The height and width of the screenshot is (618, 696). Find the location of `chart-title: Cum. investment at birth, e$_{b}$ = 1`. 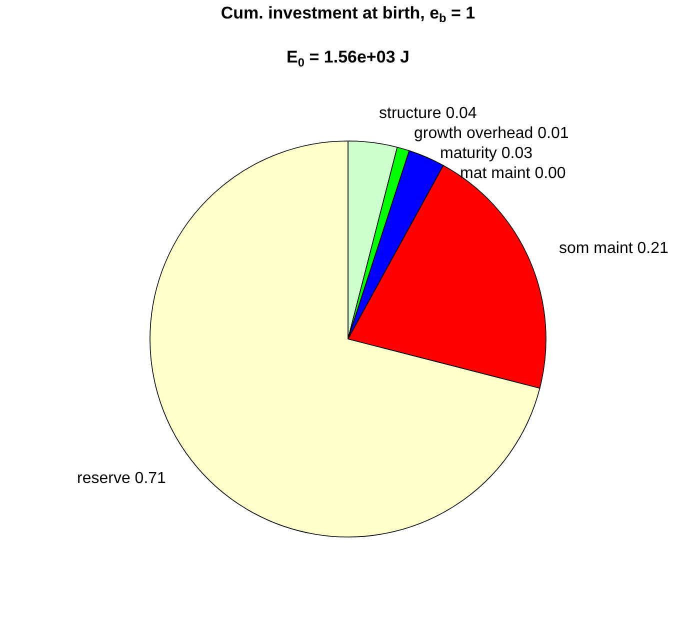

chart-title: Cum. investment at birth, e$_{b}$ = 1 is located at coordinates (348, 15).